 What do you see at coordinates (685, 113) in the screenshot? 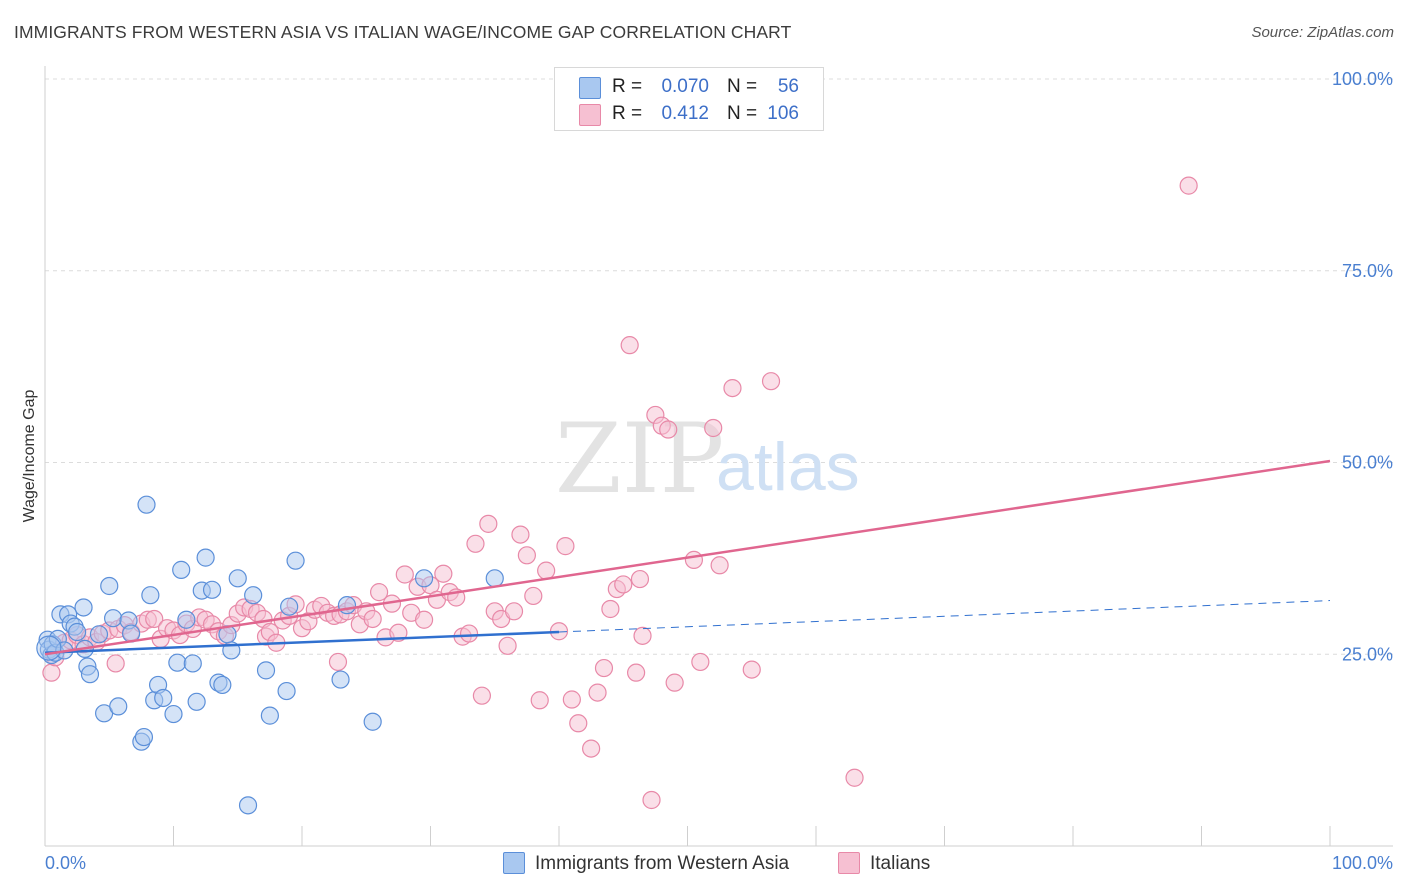
I see `legend-r-value: 0.412` at bounding box center [685, 113].